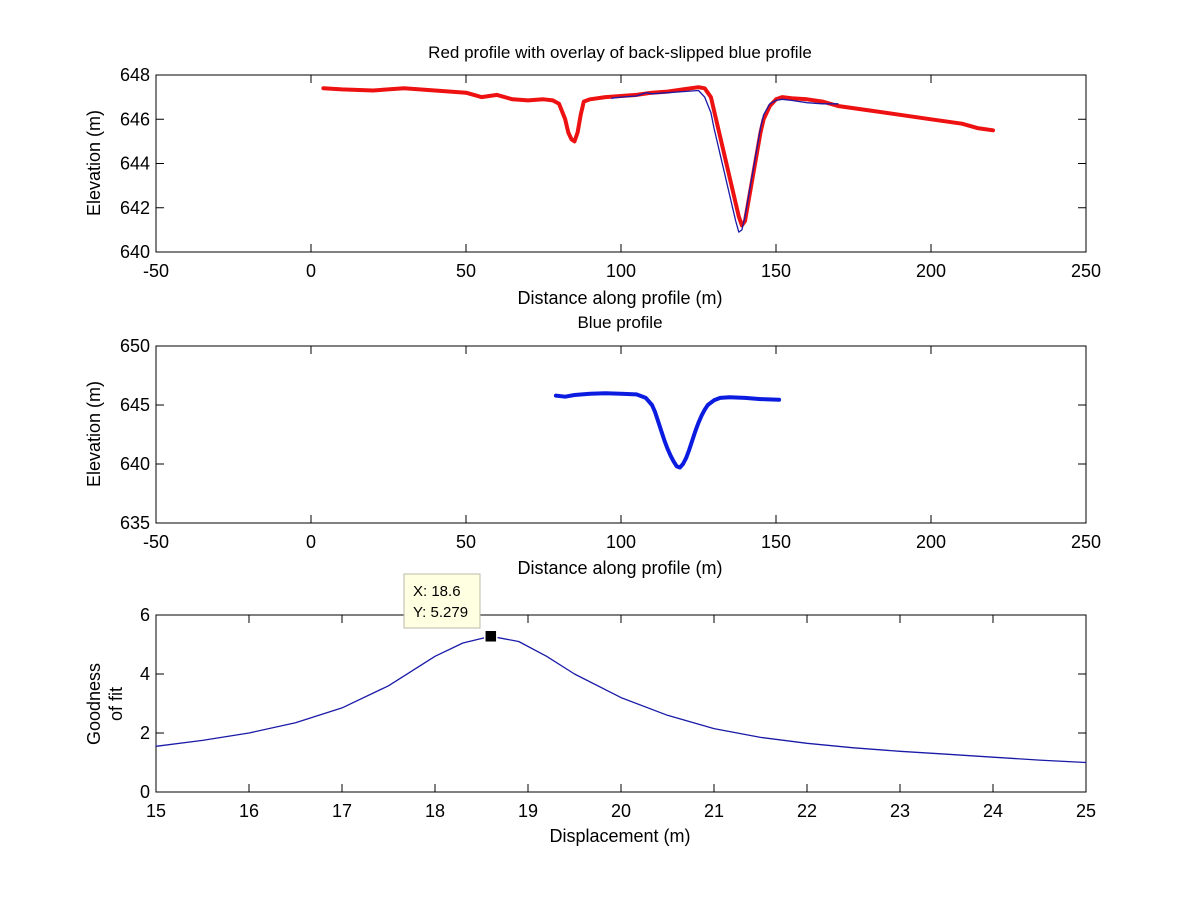  Describe the element at coordinates (440, 612) in the screenshot. I see `datatip-y-label: Y: 5.279` at that location.